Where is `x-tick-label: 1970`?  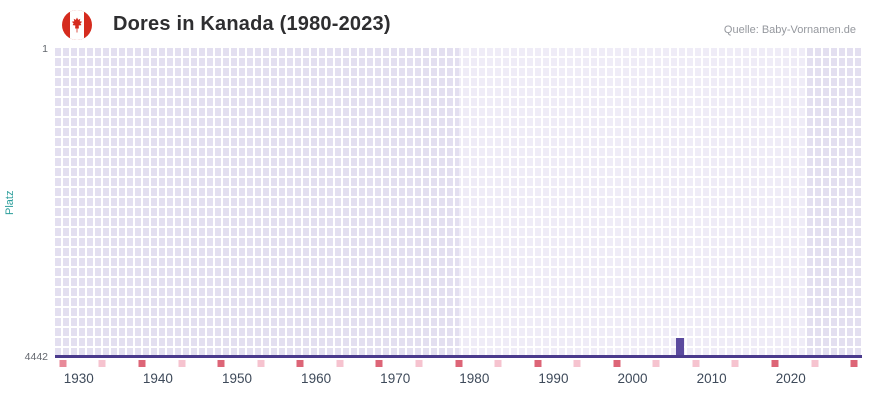 x-tick-label: 1970 is located at coordinates (395, 378).